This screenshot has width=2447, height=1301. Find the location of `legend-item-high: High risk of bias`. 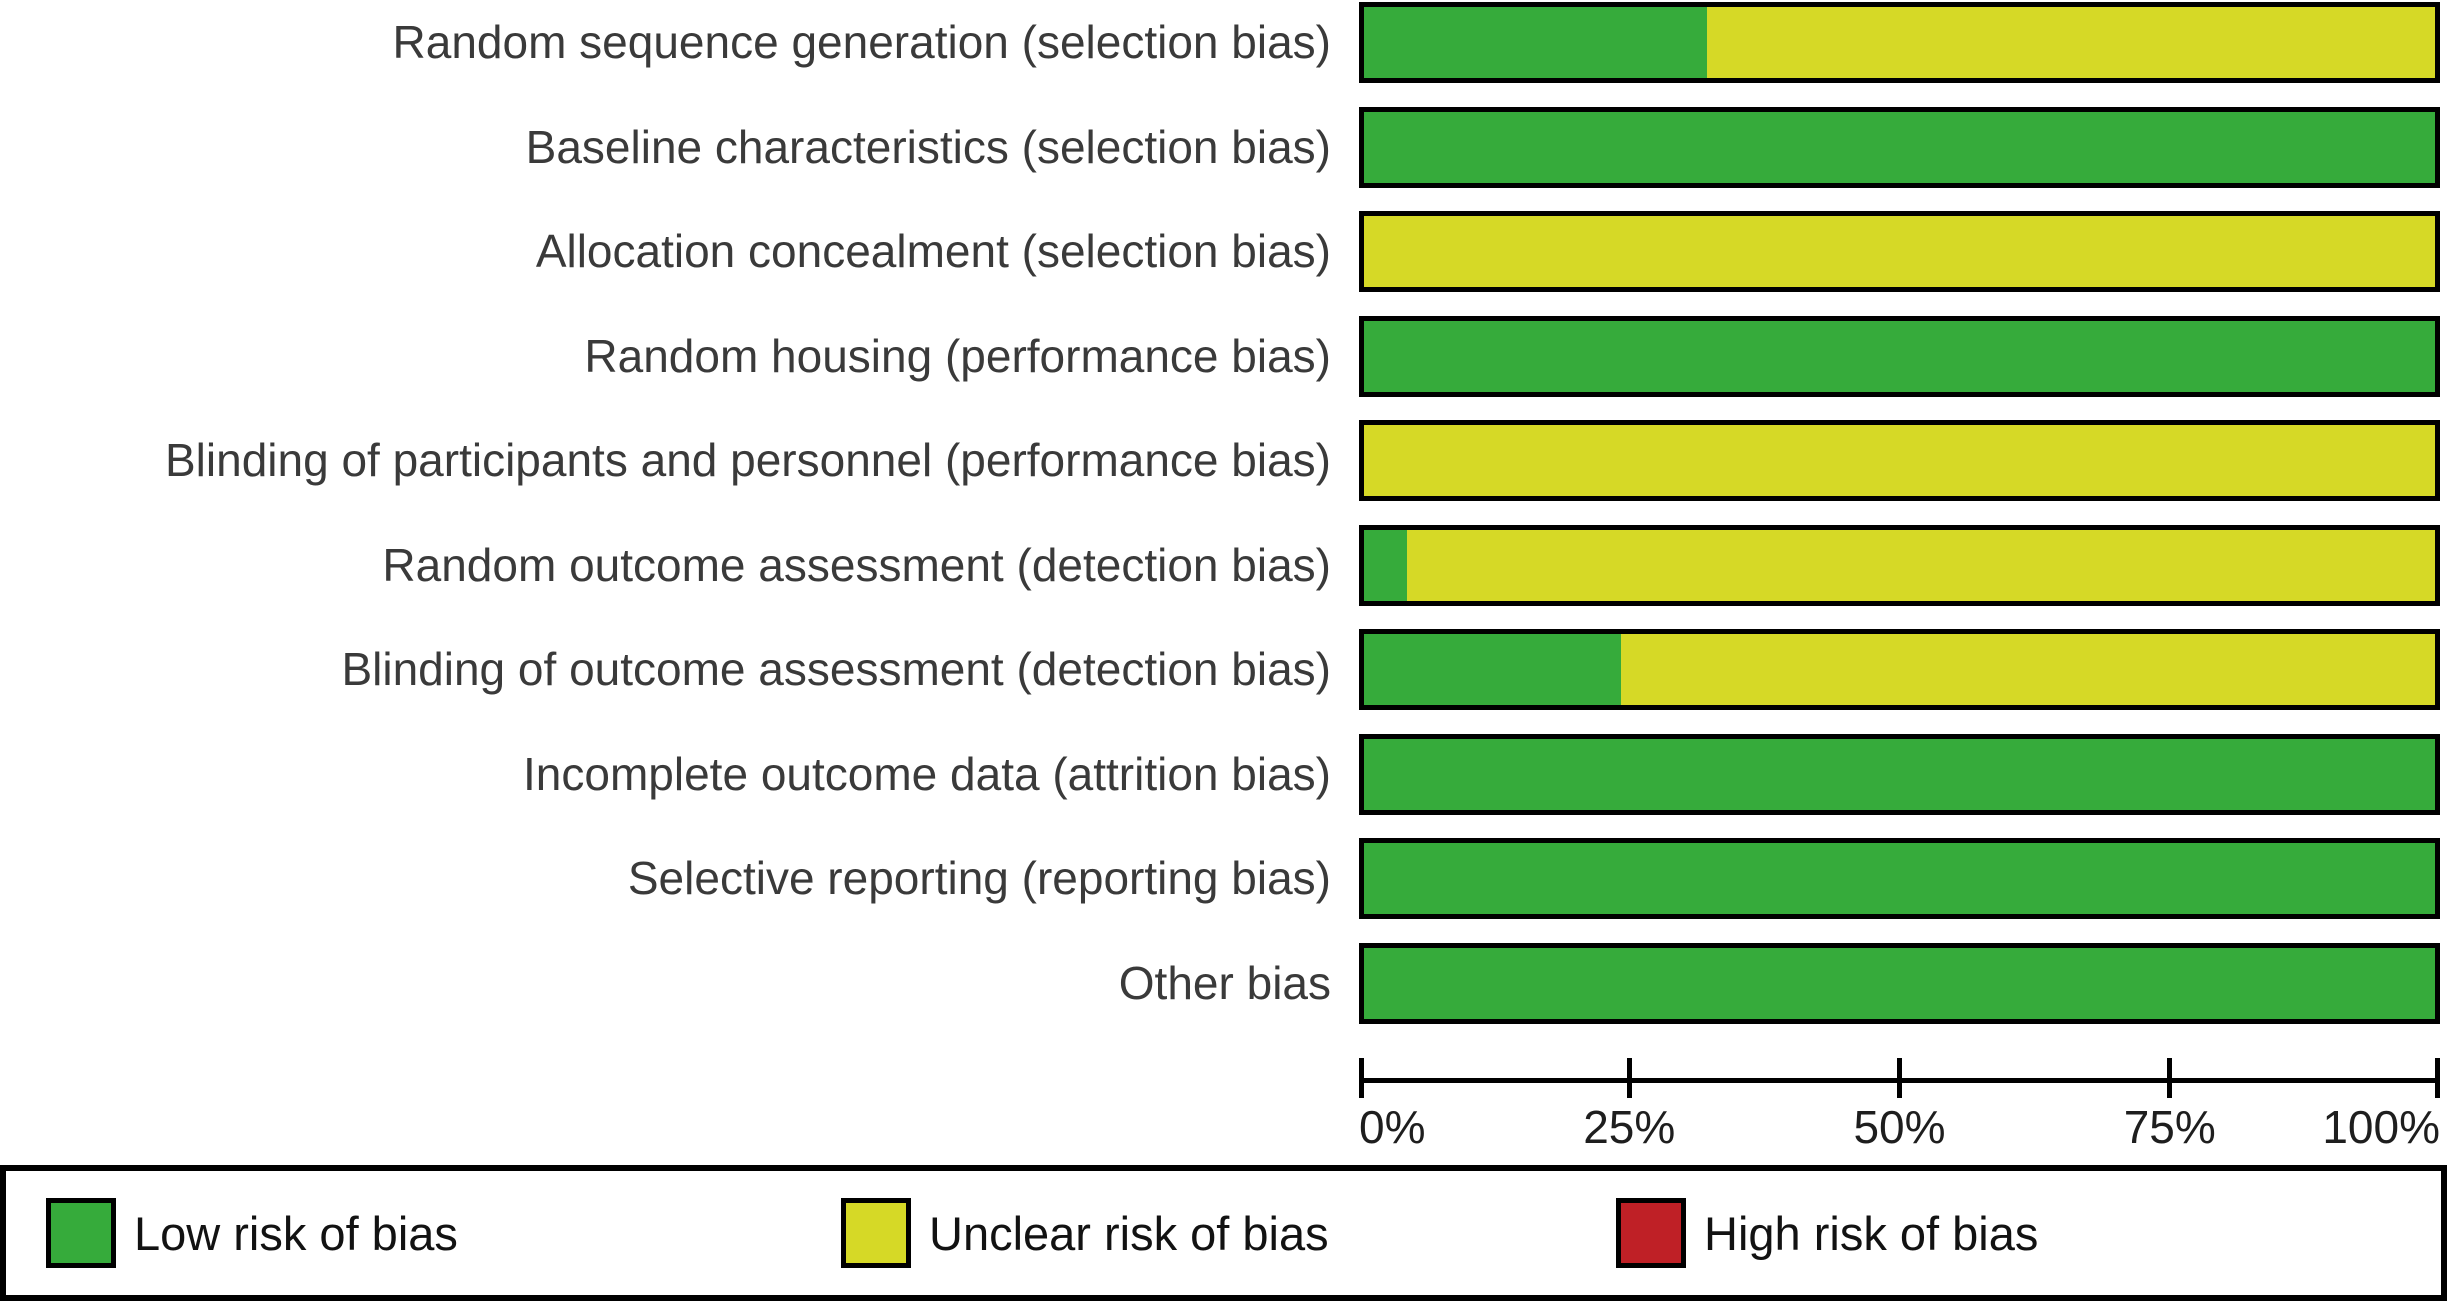

legend-item-high: High risk of bias is located at coordinates (1827, 1233).